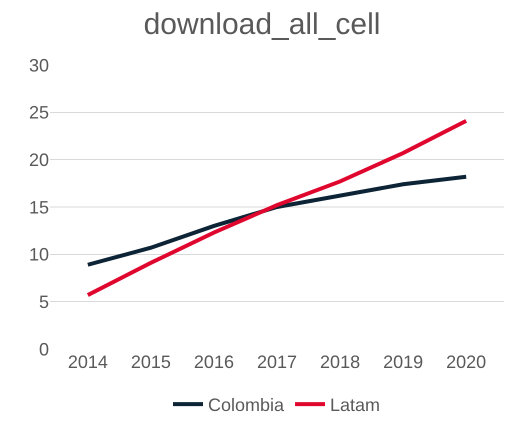  Describe the element at coordinates (262, 25) in the screenshot. I see `chart-title: download_all_cell` at that location.